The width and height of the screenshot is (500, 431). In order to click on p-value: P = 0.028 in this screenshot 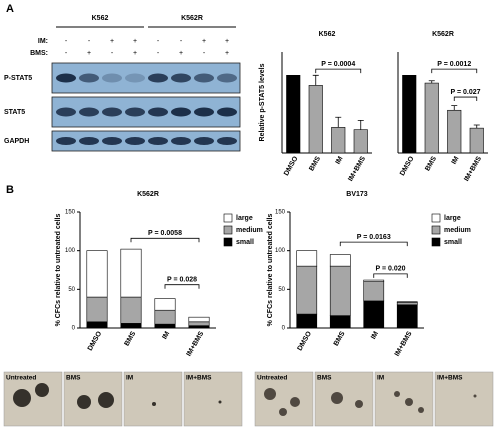, I will do `click(182, 280)`.